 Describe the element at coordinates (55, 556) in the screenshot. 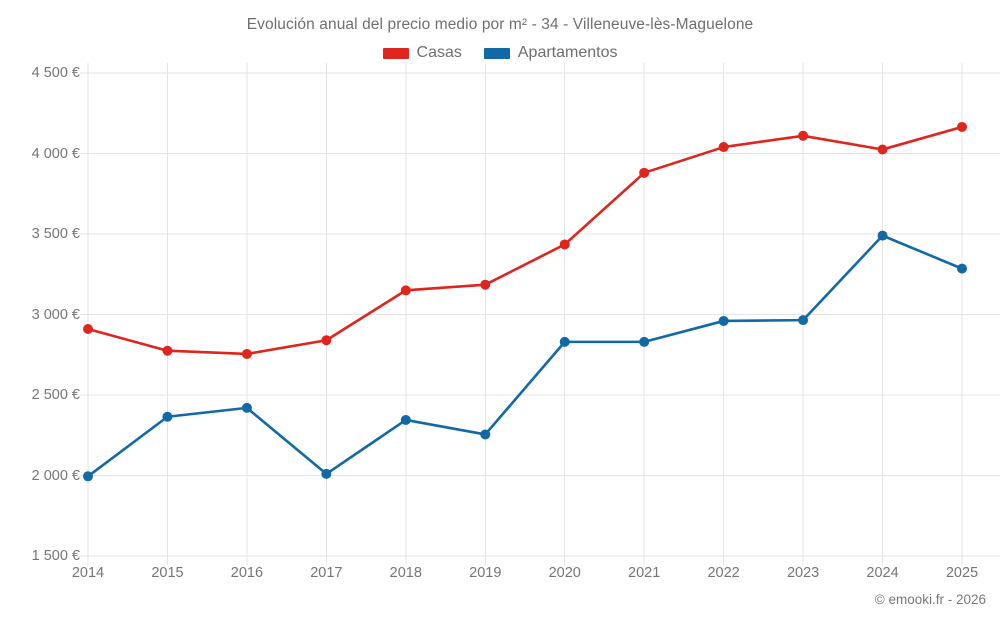

I see `y-axis-tick-label: 1 500 €` at that location.